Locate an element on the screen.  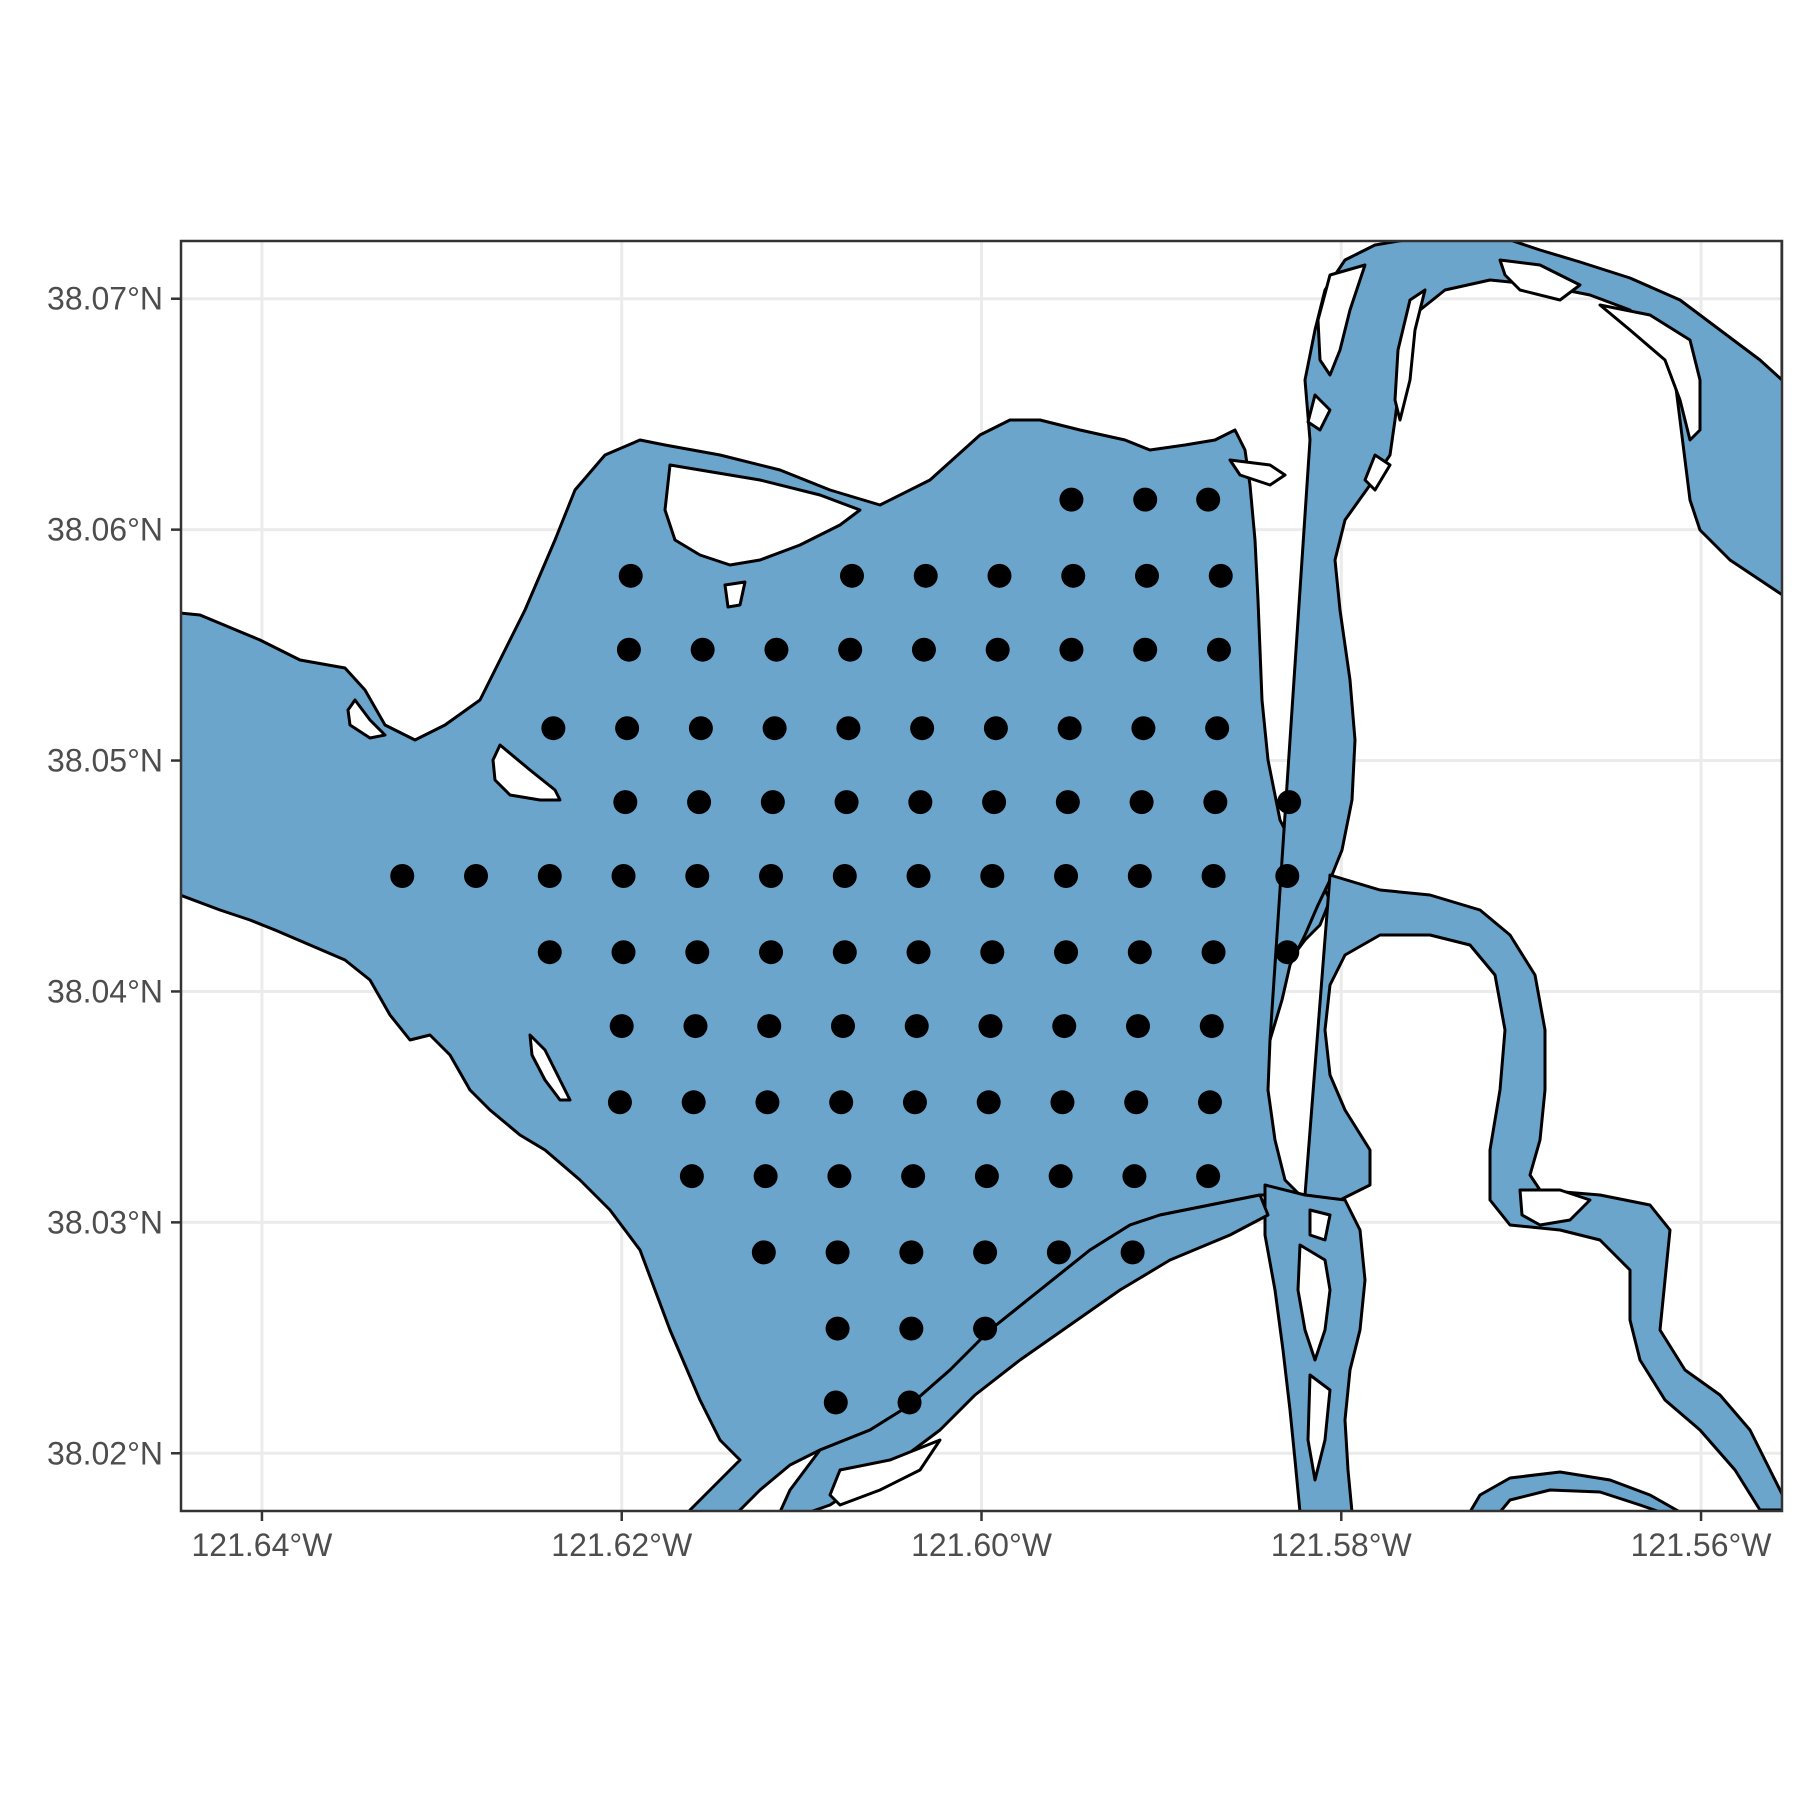
y-tick-label: 38.03°N is located at coordinates (105, 1222).